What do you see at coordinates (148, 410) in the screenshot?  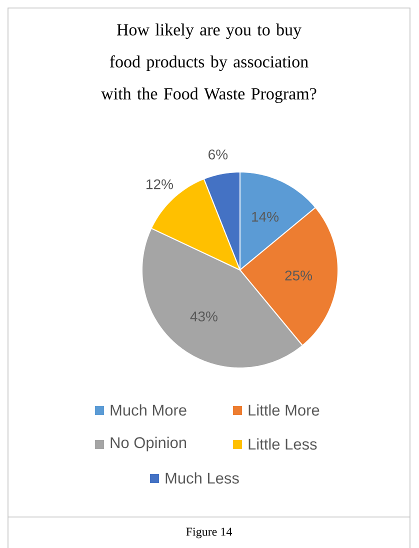 I see `legend-label: Much More` at bounding box center [148, 410].